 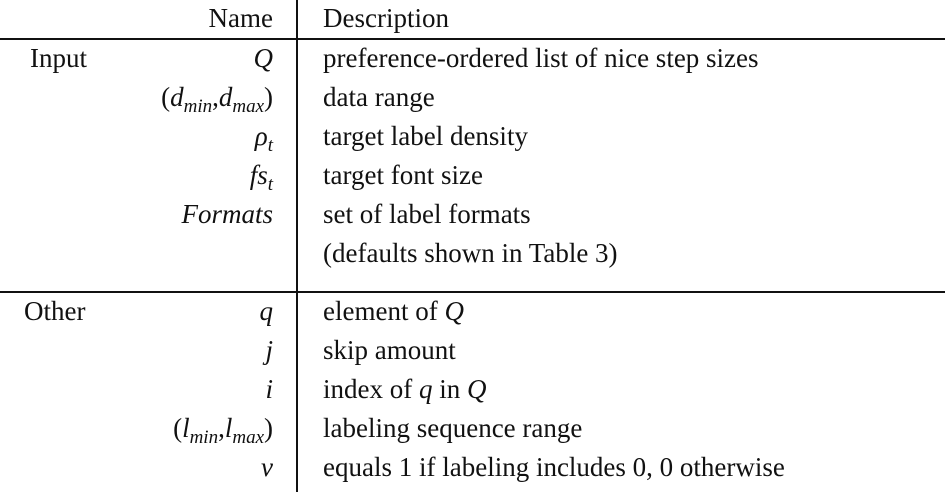 I want to click on symbol-labeling-range: (lmin,lmax), so click(x=223, y=430).